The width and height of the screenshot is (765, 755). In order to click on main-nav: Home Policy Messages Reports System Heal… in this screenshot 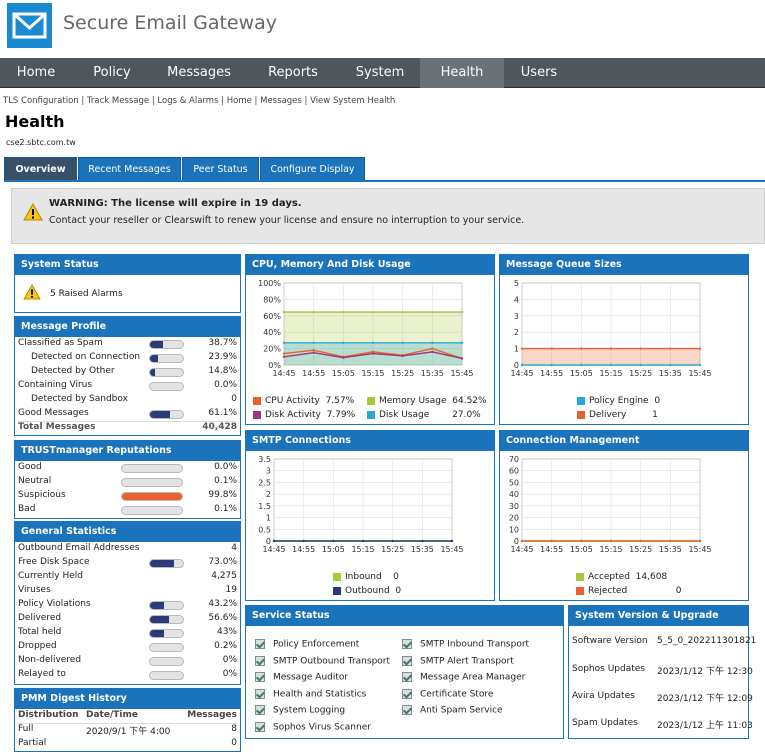, I will do `click(382, 73)`.